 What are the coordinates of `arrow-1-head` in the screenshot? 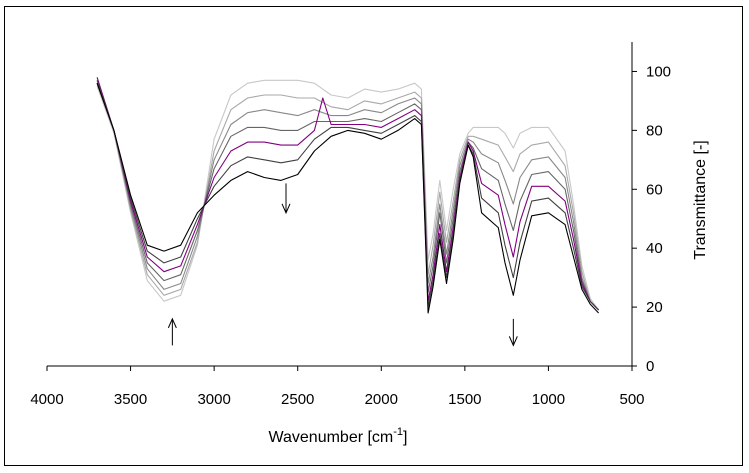 It's located at (172, 323).